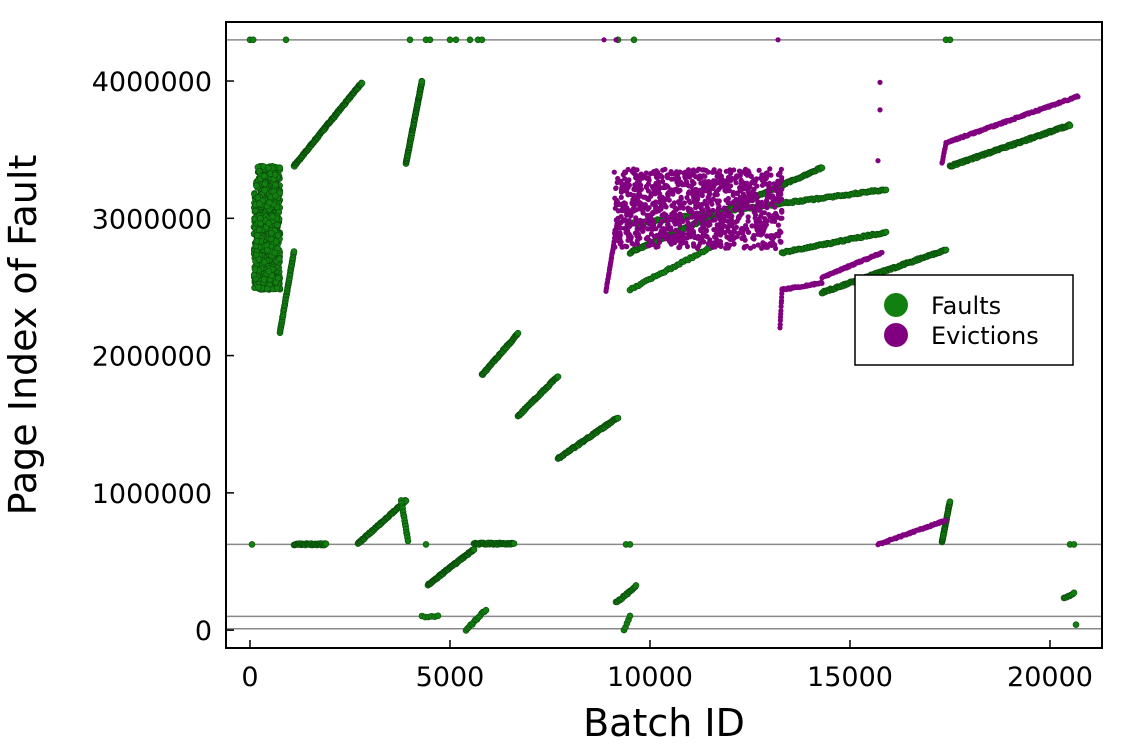 This screenshot has height=750, width=1125. What do you see at coordinates (163, 357) in the screenshot?
I see `y-axis: 0 1000000 2000000 3000000 4000000` at bounding box center [163, 357].